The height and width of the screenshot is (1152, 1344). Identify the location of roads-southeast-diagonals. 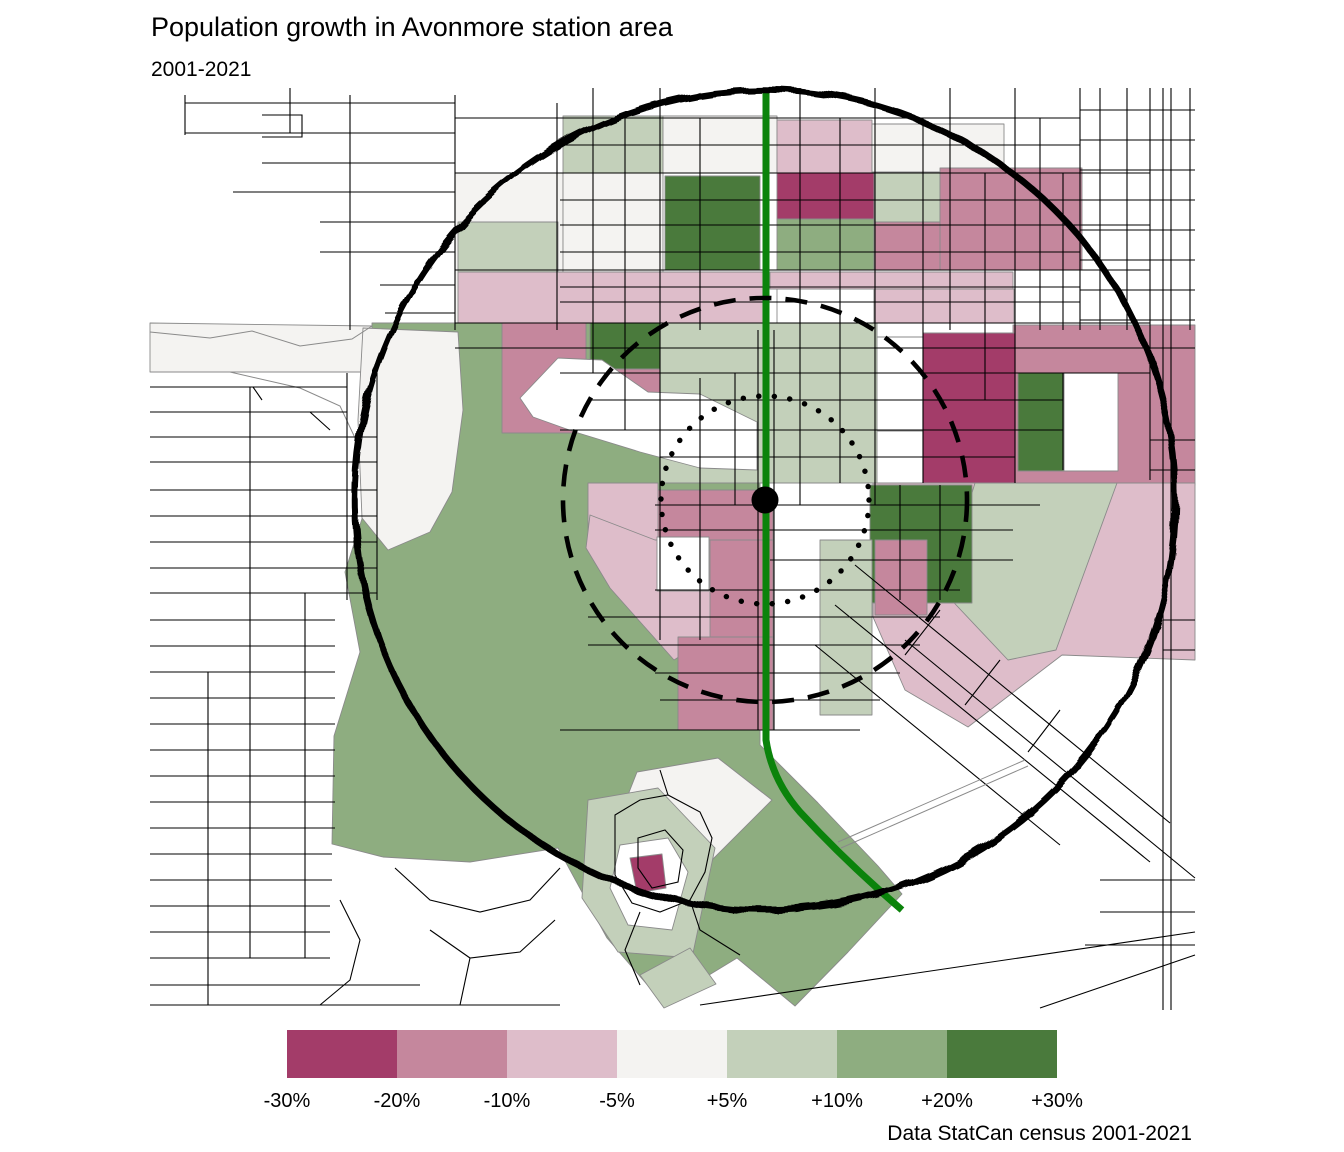
(947, 785).